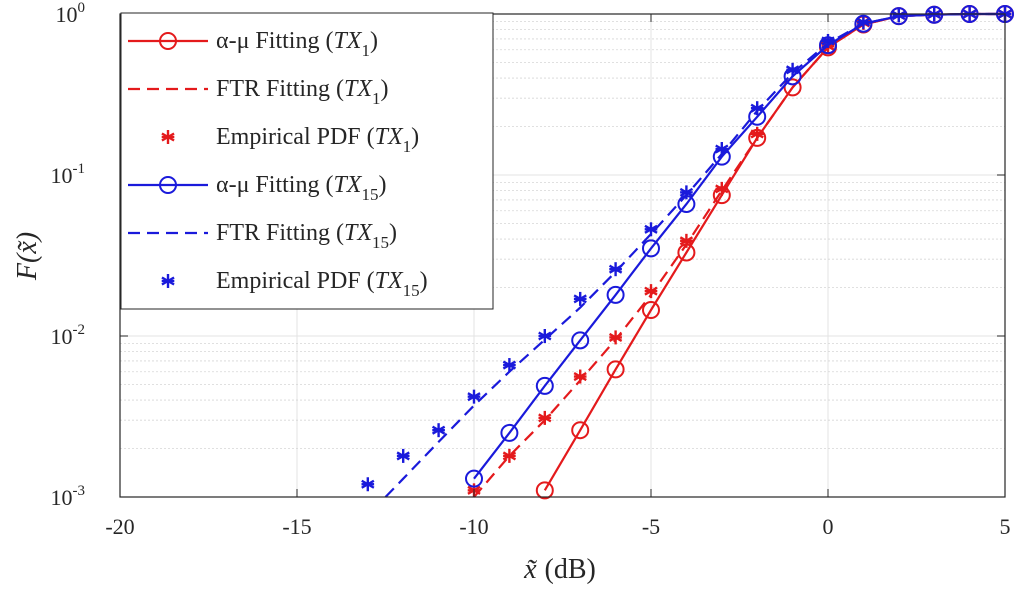  I want to click on legend-label: Empirical PDF (TX15), so click(322, 284).